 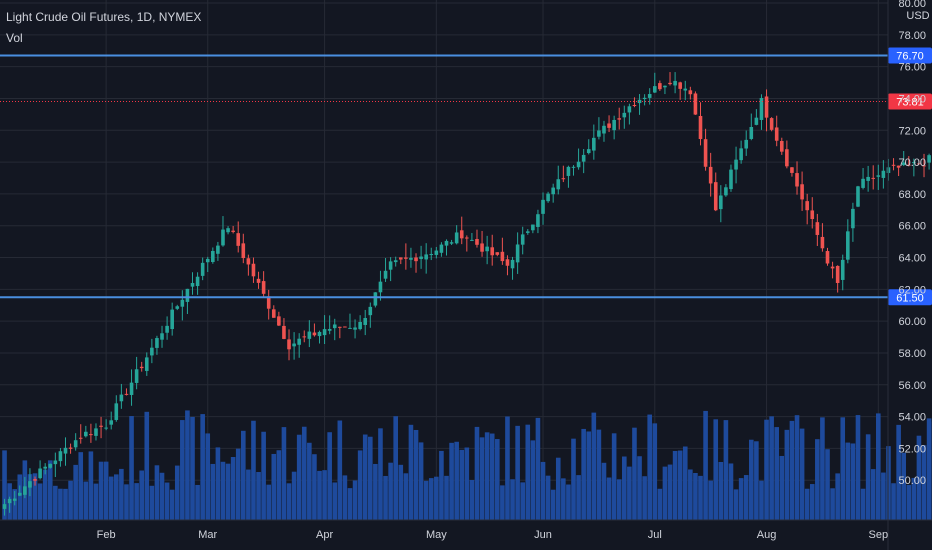 I want to click on price-tick-label: 64.00, so click(x=912, y=259).